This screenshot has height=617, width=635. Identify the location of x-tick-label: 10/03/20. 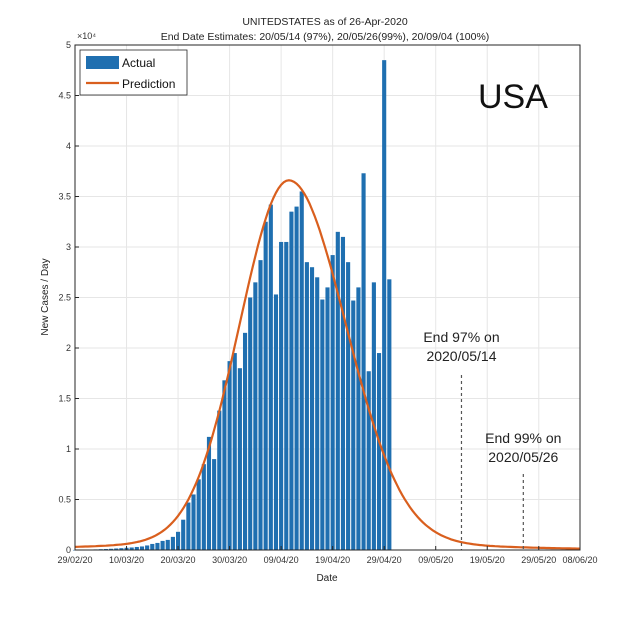
(126, 560).